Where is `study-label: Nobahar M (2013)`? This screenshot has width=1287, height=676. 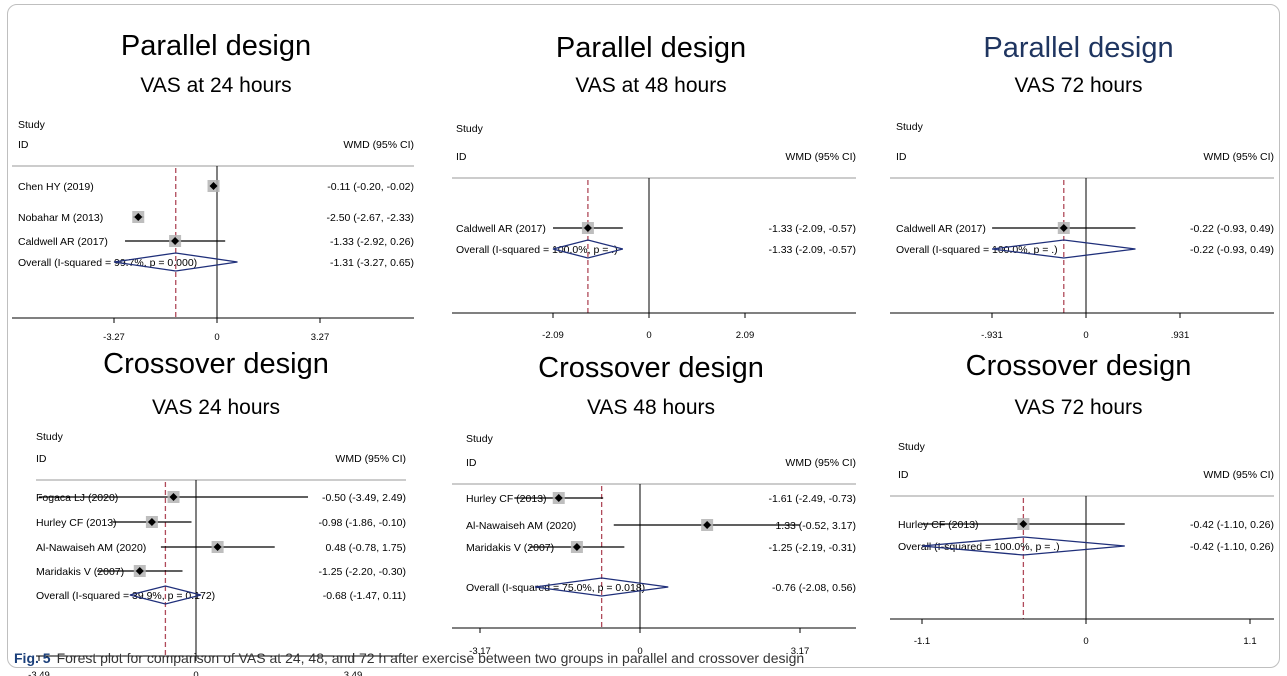 study-label: Nobahar M (2013) is located at coordinates (60, 218).